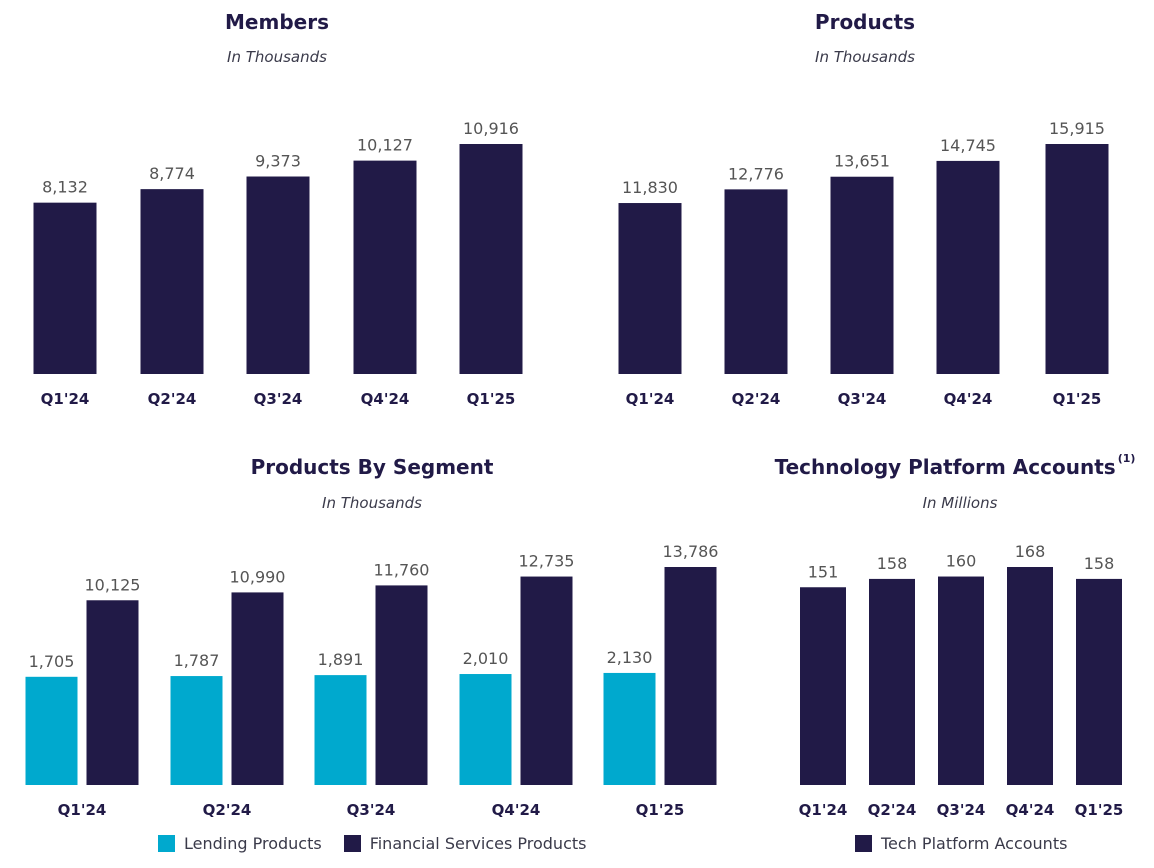 This screenshot has width=1154, height=868. What do you see at coordinates (65, 399) in the screenshot?
I see `members-category-label: Q1'24` at bounding box center [65, 399].